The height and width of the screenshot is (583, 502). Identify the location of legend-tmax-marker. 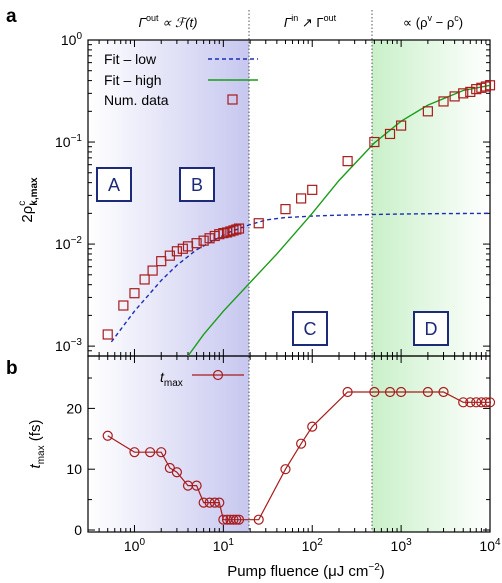
(218, 375).